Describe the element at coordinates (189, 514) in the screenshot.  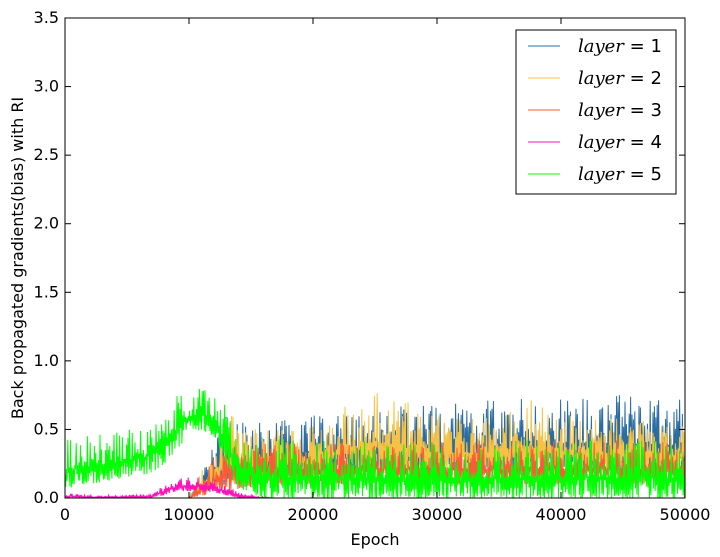
I see `x-tick-label: 10000` at that location.